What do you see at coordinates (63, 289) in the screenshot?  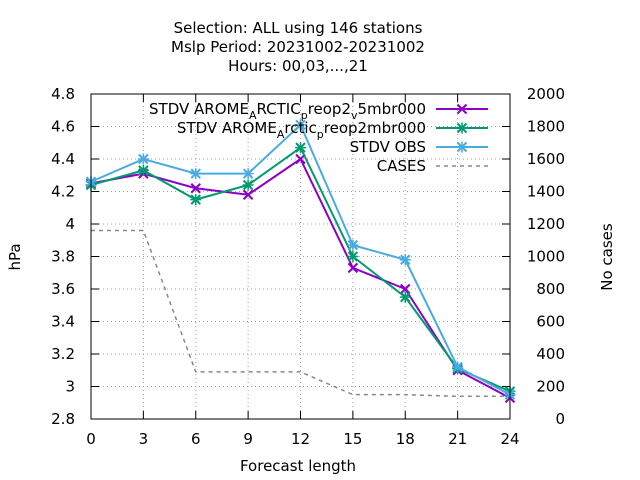 I see `y-tick-label: 3.6` at bounding box center [63, 289].